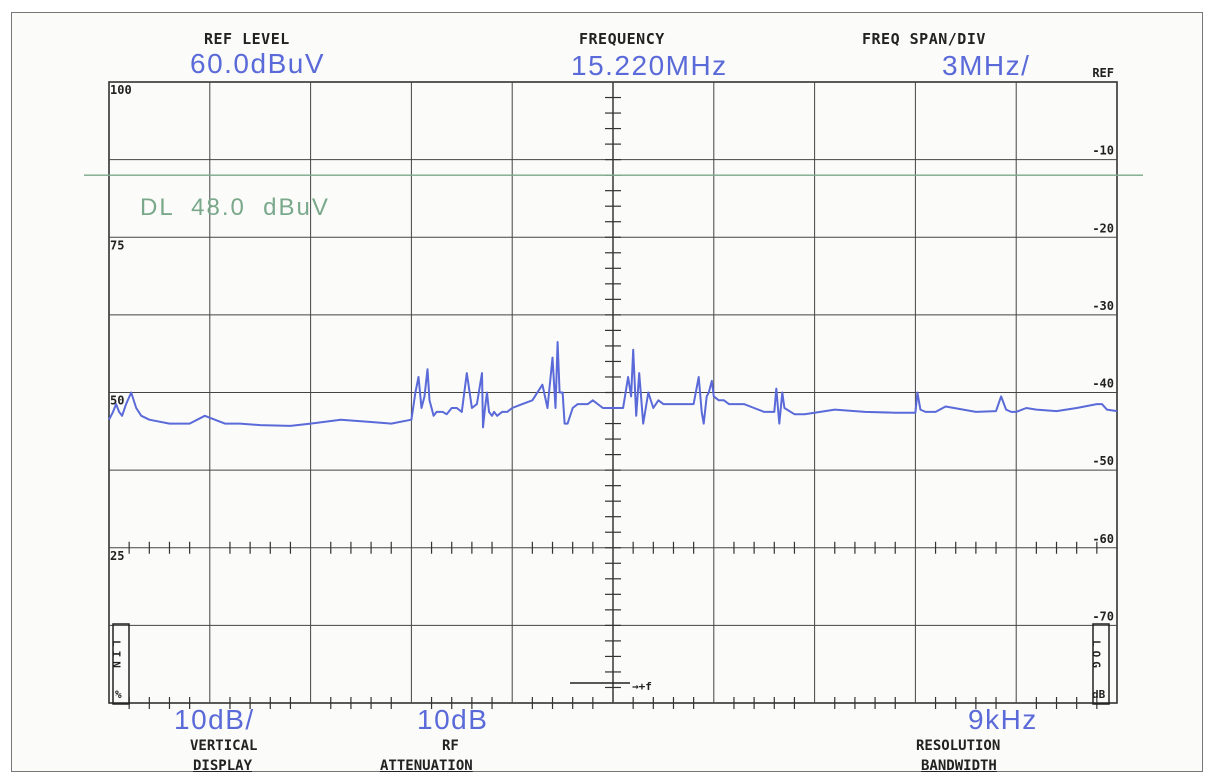 This screenshot has height=780, width=1217. I want to click on resolution-label: RESOLUTION, so click(958, 746).